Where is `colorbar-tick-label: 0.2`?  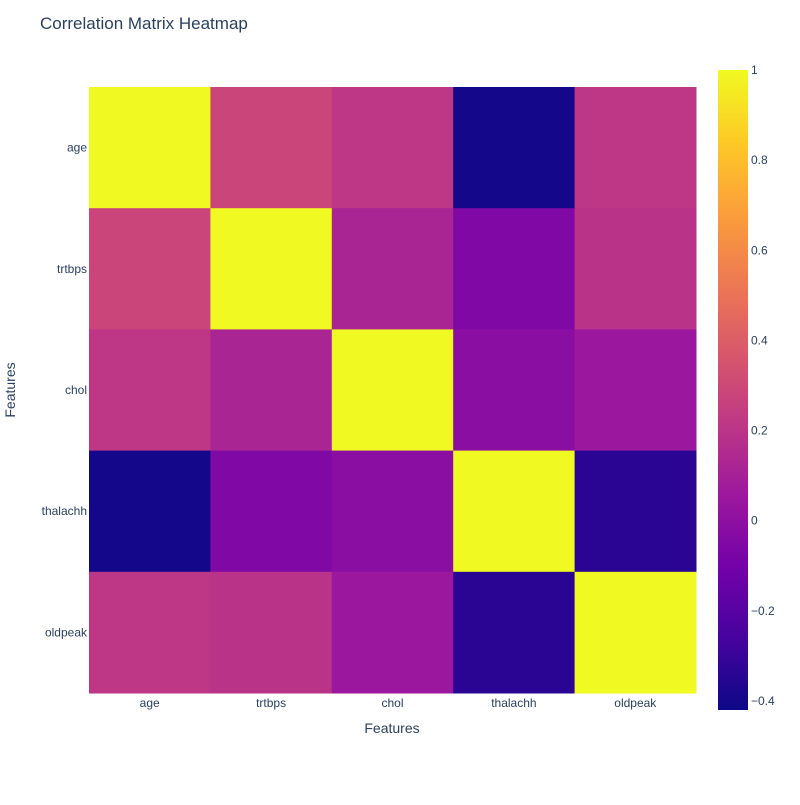
colorbar-tick-label: 0.2 is located at coordinates (759, 431).